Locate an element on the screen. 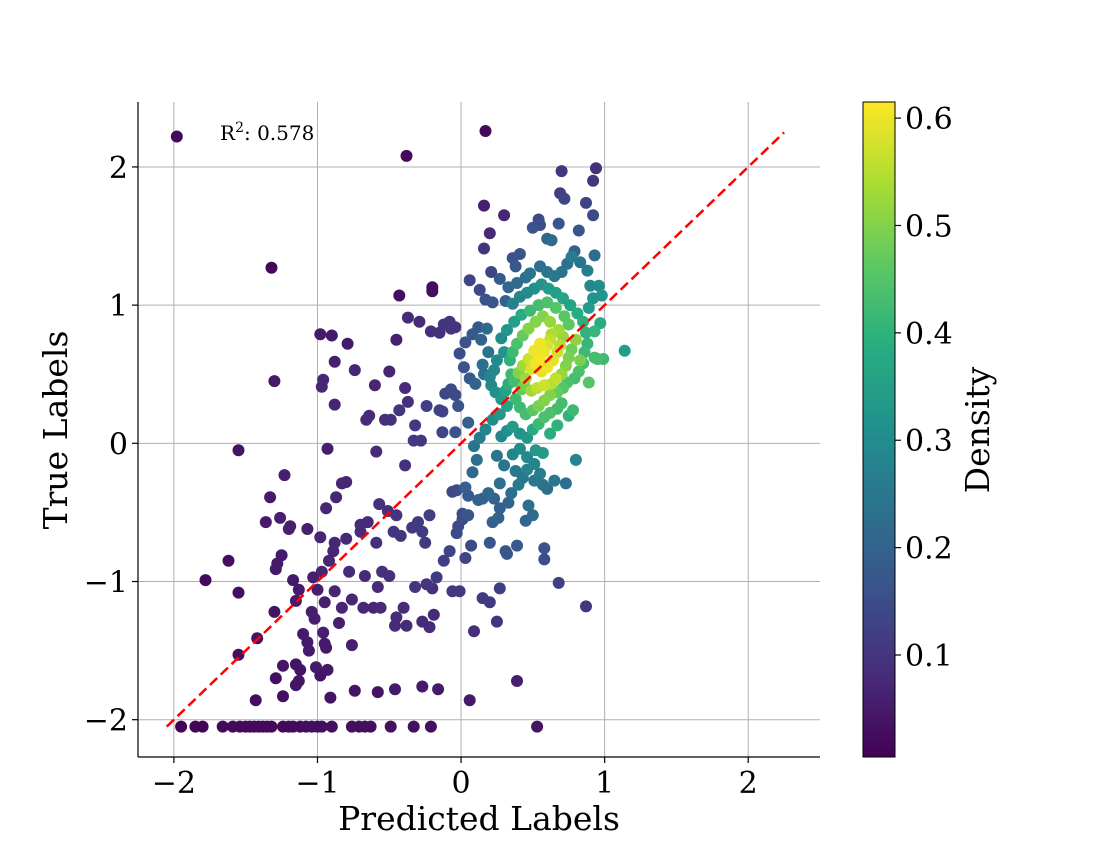 Image resolution: width=1100 pixels, height=850 pixels. y-tick-label: 1 is located at coordinates (118, 306).